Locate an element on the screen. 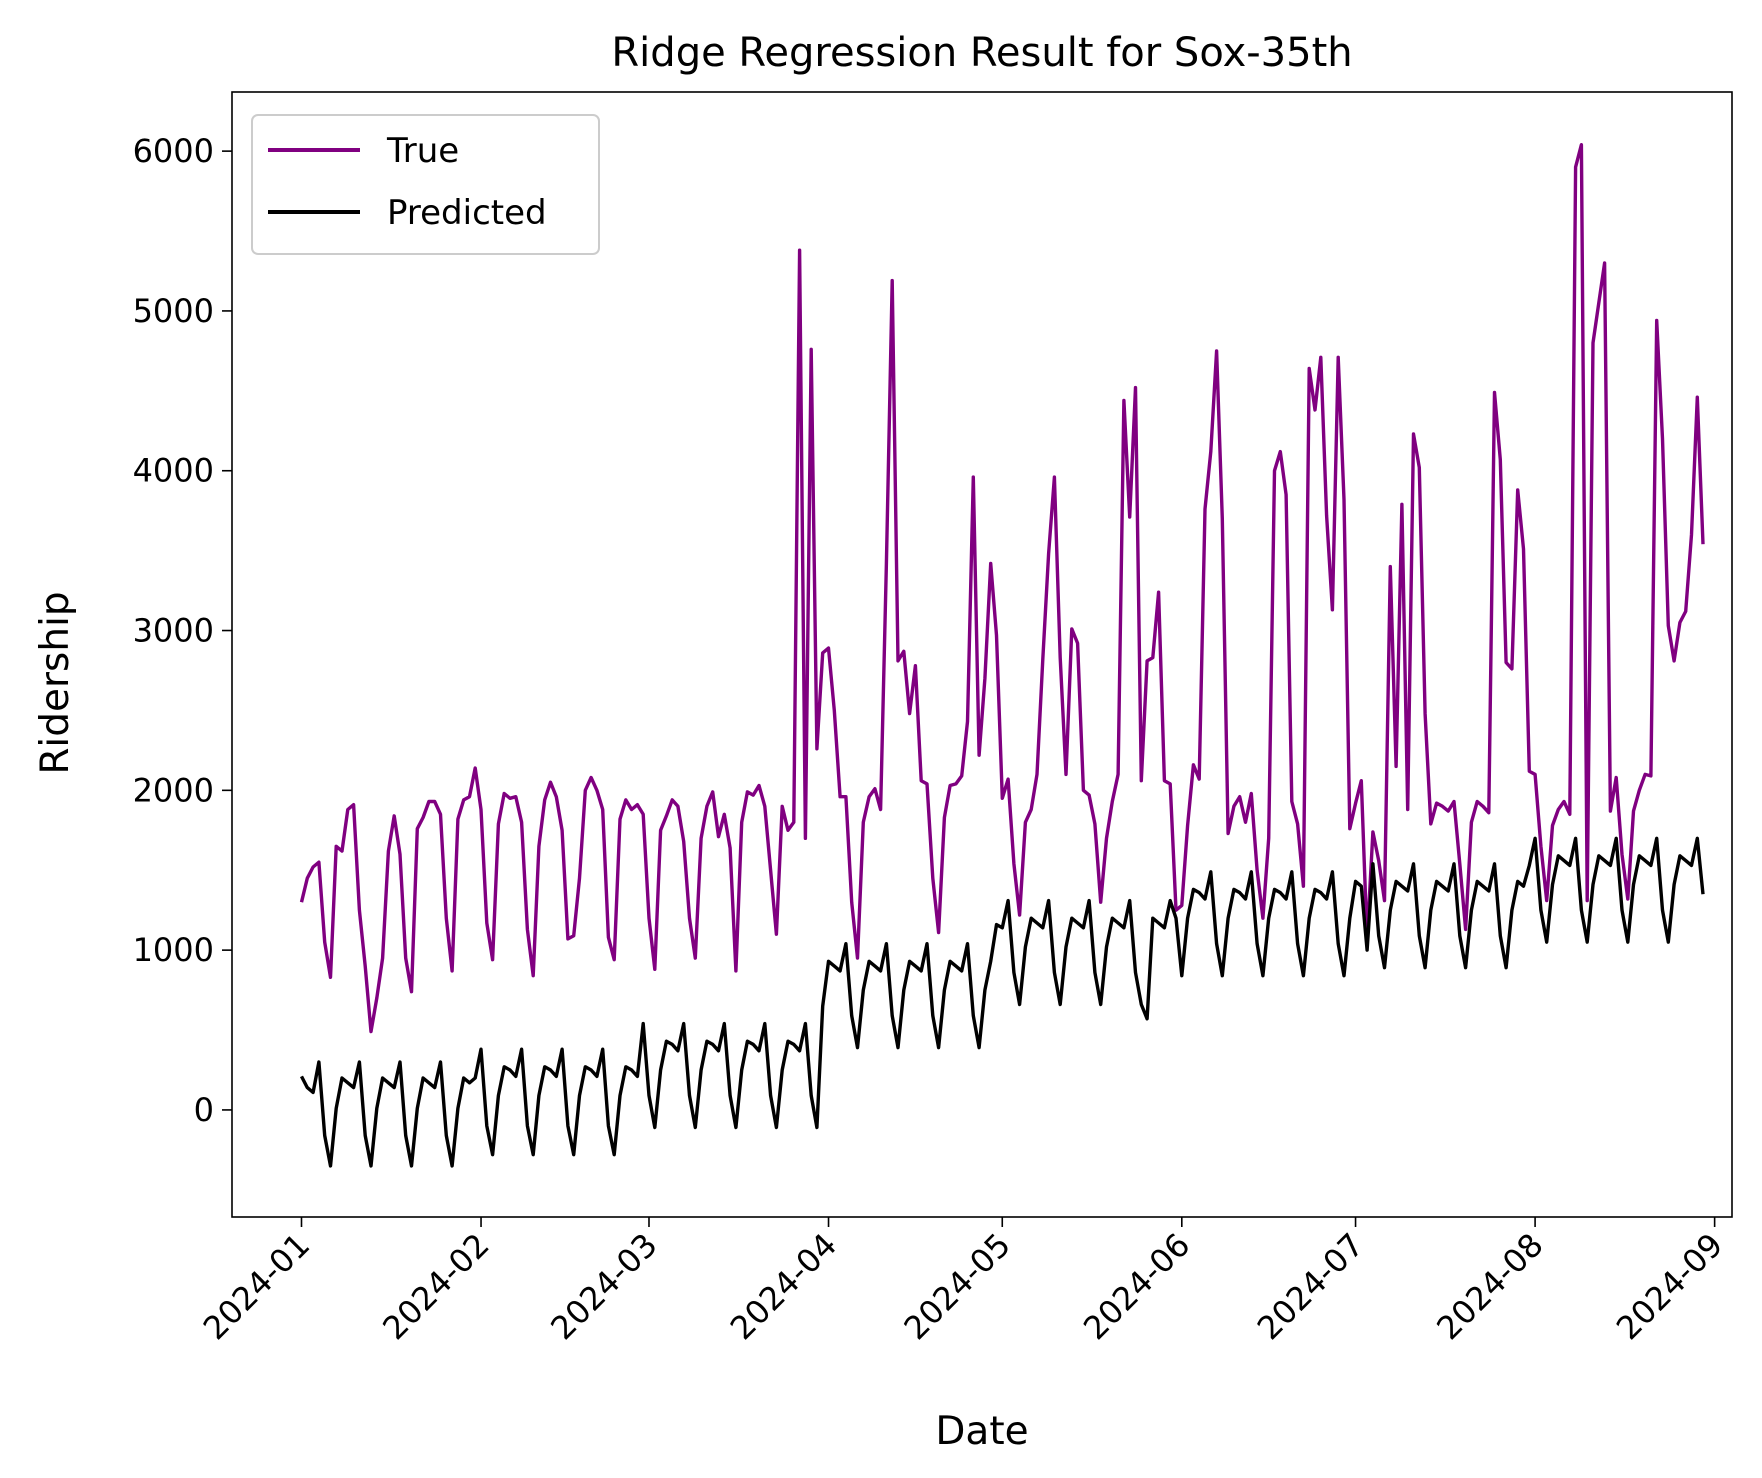  y-tick-label-3: 3000 is located at coordinates (173, 631).